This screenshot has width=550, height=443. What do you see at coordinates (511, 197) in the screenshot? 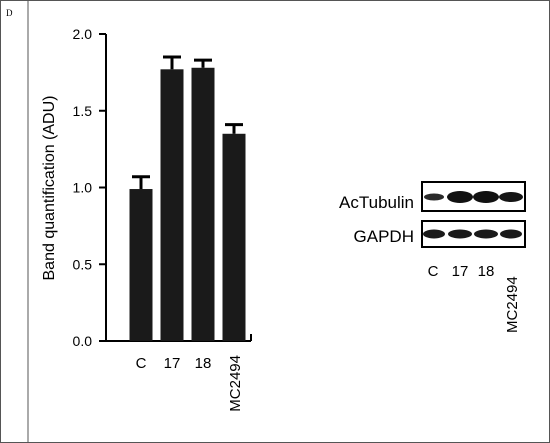
I see `band-actubulin-mc2494` at bounding box center [511, 197].